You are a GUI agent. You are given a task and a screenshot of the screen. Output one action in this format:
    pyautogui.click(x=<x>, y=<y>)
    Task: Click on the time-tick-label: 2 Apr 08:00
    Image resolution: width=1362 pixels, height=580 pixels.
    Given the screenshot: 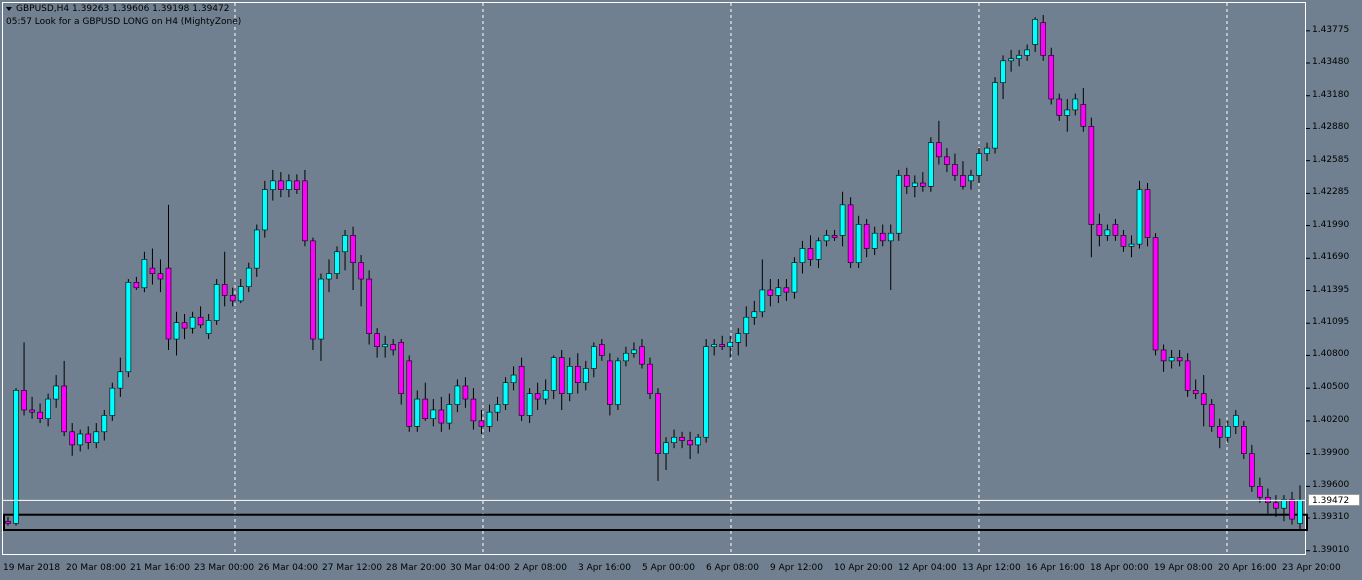 What is the action you would take?
    pyautogui.click(x=540, y=568)
    